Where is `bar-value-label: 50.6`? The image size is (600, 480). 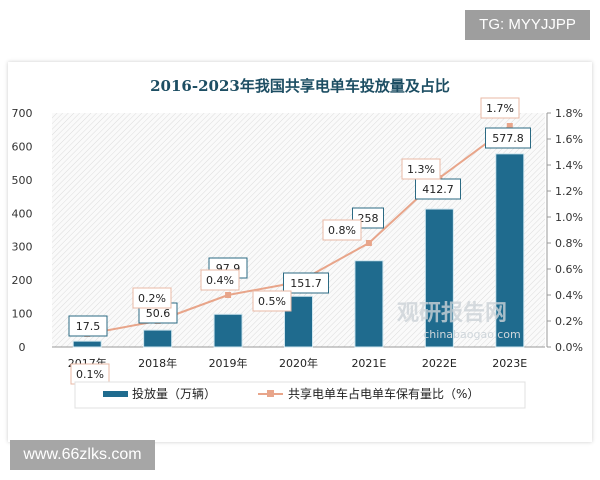
bar-value-label: 50.6 is located at coordinates (158, 313).